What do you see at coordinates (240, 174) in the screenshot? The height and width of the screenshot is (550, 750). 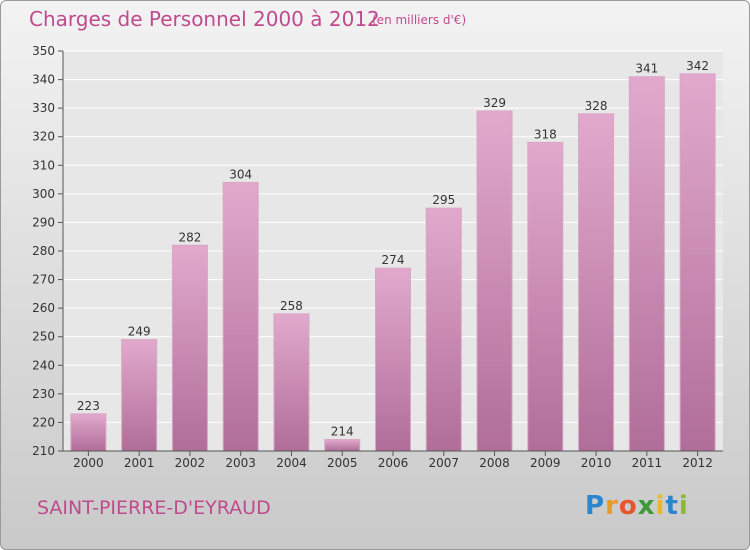 I see `data-label: 304` at bounding box center [240, 174].